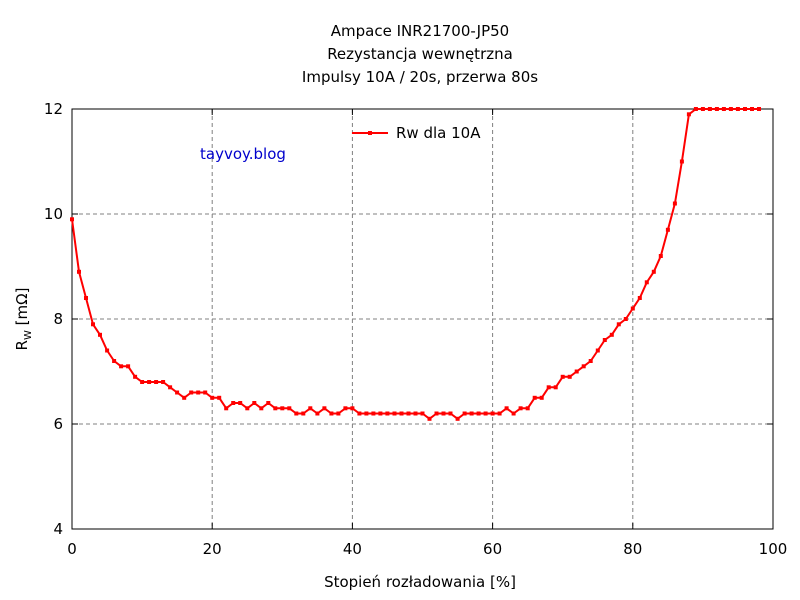 This screenshot has height=600, width=800. I want to click on y-tick-label: 4, so click(58, 529).